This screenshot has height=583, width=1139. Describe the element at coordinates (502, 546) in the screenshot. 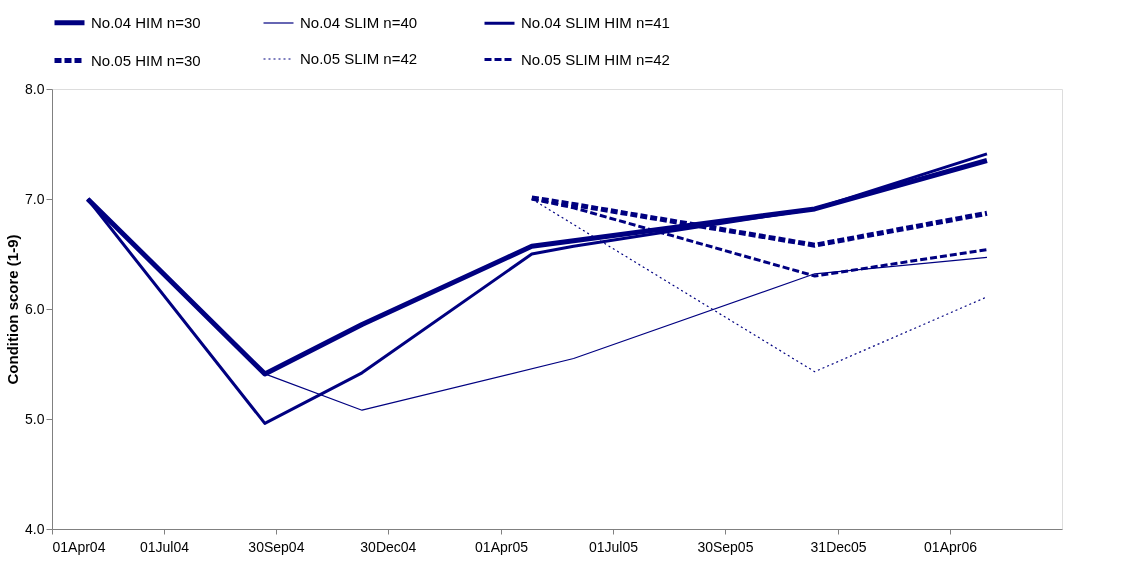

I see `x-tick-label: 01Apr05` at that location.